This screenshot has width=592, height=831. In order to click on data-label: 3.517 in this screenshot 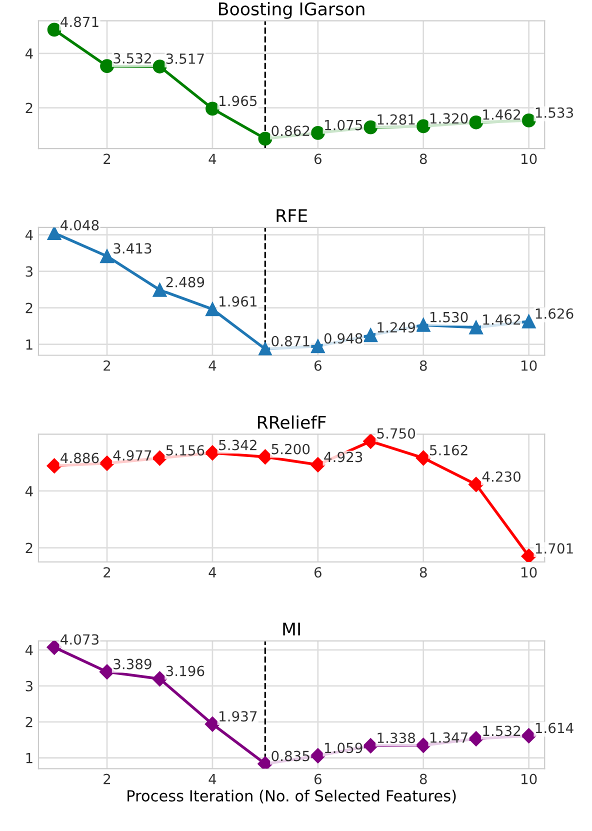, I will do `click(185, 58)`.